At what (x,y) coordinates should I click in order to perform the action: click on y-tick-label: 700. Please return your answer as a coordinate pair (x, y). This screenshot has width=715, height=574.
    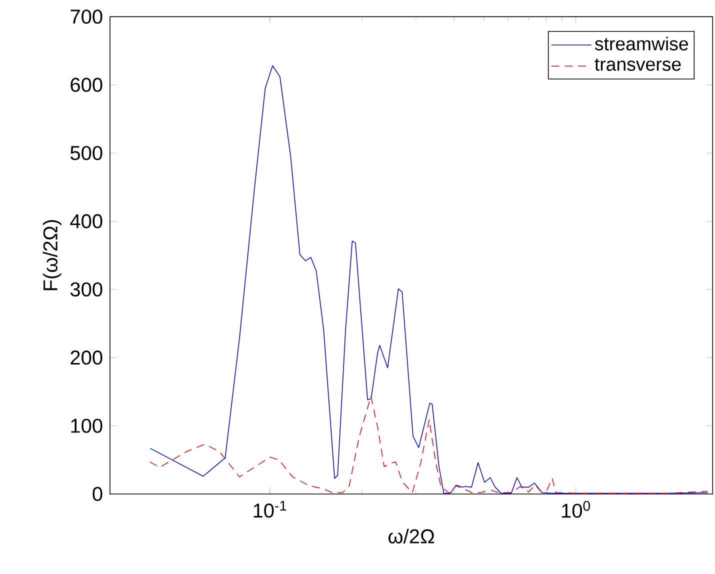
    Looking at the image, I should click on (86, 17).